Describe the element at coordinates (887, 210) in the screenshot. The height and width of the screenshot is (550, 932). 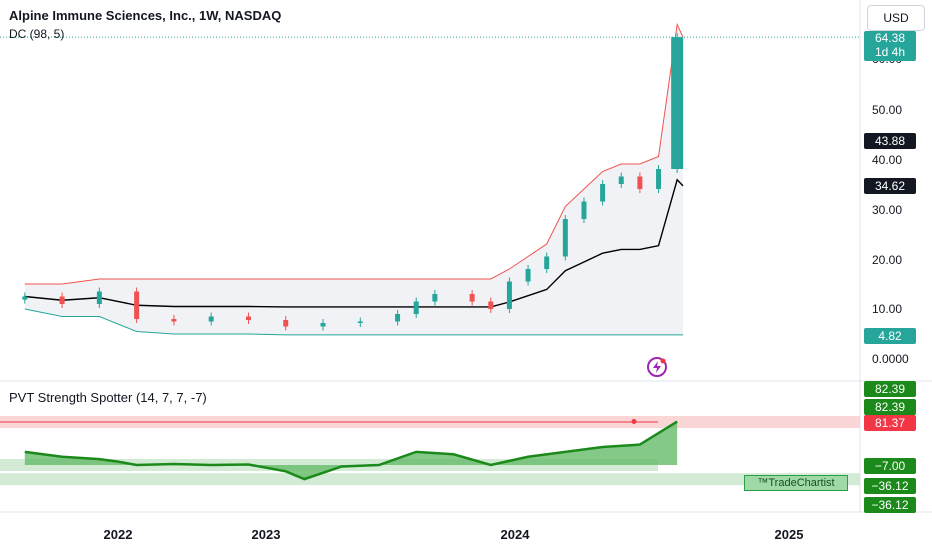
I see `price-tick: 30.00` at that location.